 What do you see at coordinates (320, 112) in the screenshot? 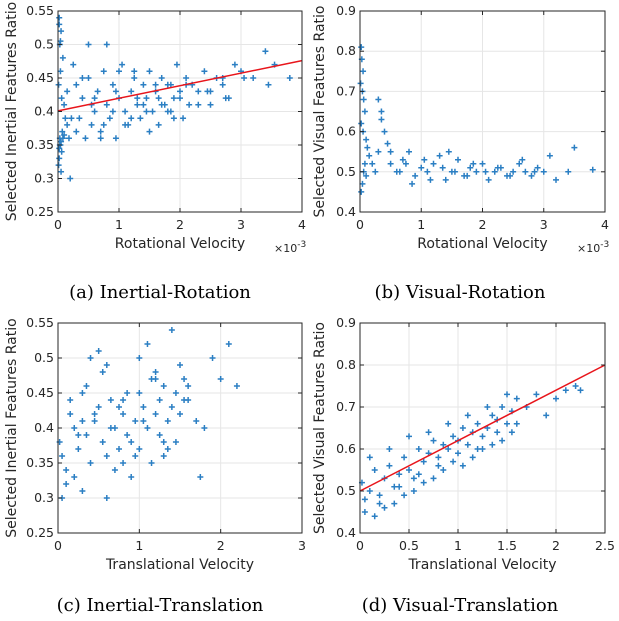
I see `y-axis-label: Selected Visual Features Ratio` at bounding box center [320, 112].